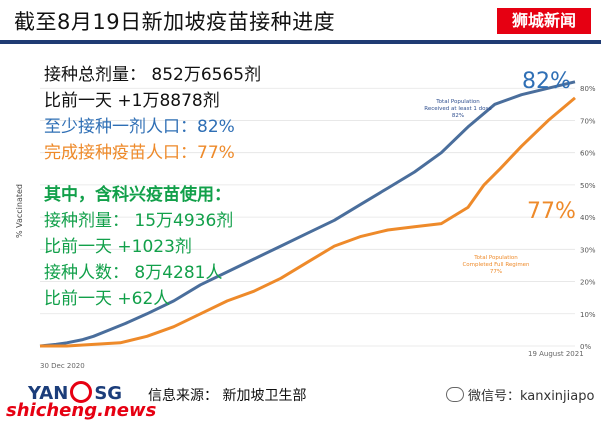 The width and height of the screenshot is (601, 421). Describe the element at coordinates (455, 394) in the screenshot. I see `wechat-icon` at that location.